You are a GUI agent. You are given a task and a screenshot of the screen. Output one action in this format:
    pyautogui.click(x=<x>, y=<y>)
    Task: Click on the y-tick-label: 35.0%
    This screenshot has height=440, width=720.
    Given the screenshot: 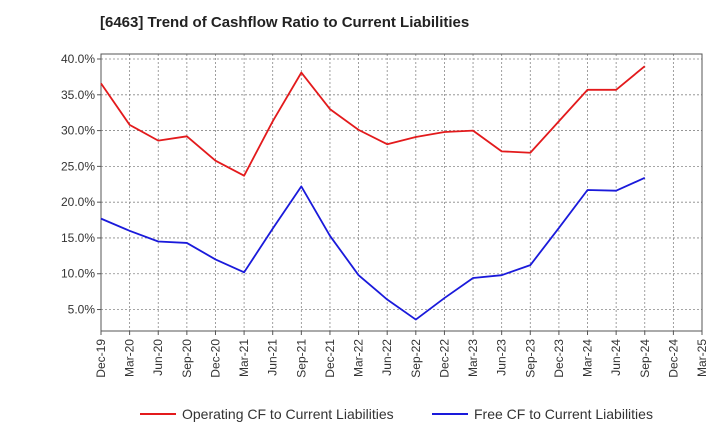 What is the action you would take?
    pyautogui.click(x=78, y=95)
    